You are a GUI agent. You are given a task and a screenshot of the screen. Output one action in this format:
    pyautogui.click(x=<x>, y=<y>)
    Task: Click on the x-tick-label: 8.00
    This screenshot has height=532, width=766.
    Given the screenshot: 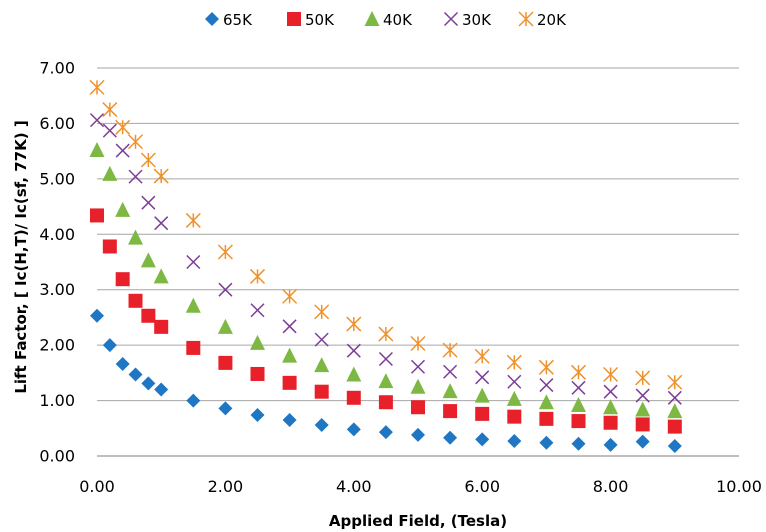 What is the action you would take?
    pyautogui.click(x=611, y=486)
    